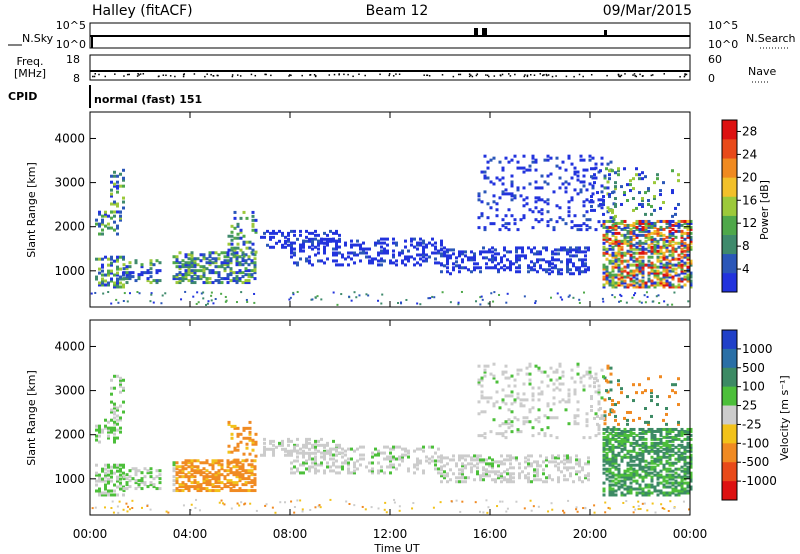  What do you see at coordinates (490, 534) in the screenshot?
I see `x-tick-label: 16:00` at bounding box center [490, 534].